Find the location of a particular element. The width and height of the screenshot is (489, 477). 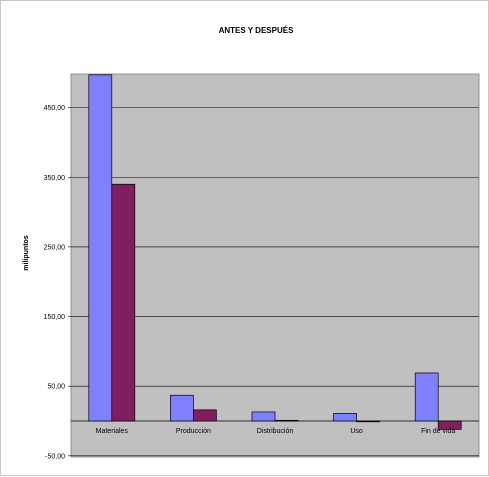

x-category-label: Distribución is located at coordinates (275, 431).